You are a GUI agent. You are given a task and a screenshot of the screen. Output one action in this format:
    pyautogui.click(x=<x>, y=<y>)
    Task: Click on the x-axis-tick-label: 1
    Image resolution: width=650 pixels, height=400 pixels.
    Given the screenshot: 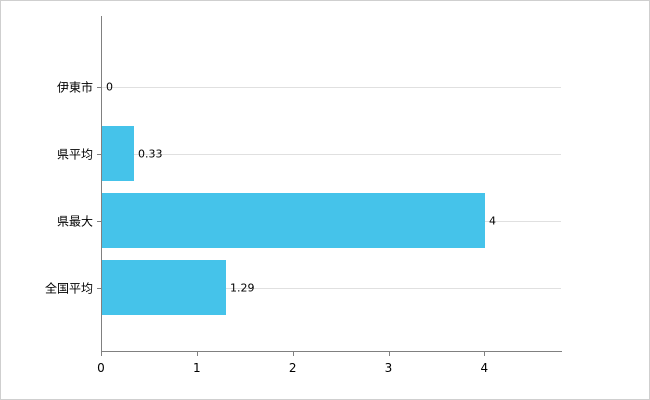 What is the action you would take?
    pyautogui.click(x=197, y=368)
    